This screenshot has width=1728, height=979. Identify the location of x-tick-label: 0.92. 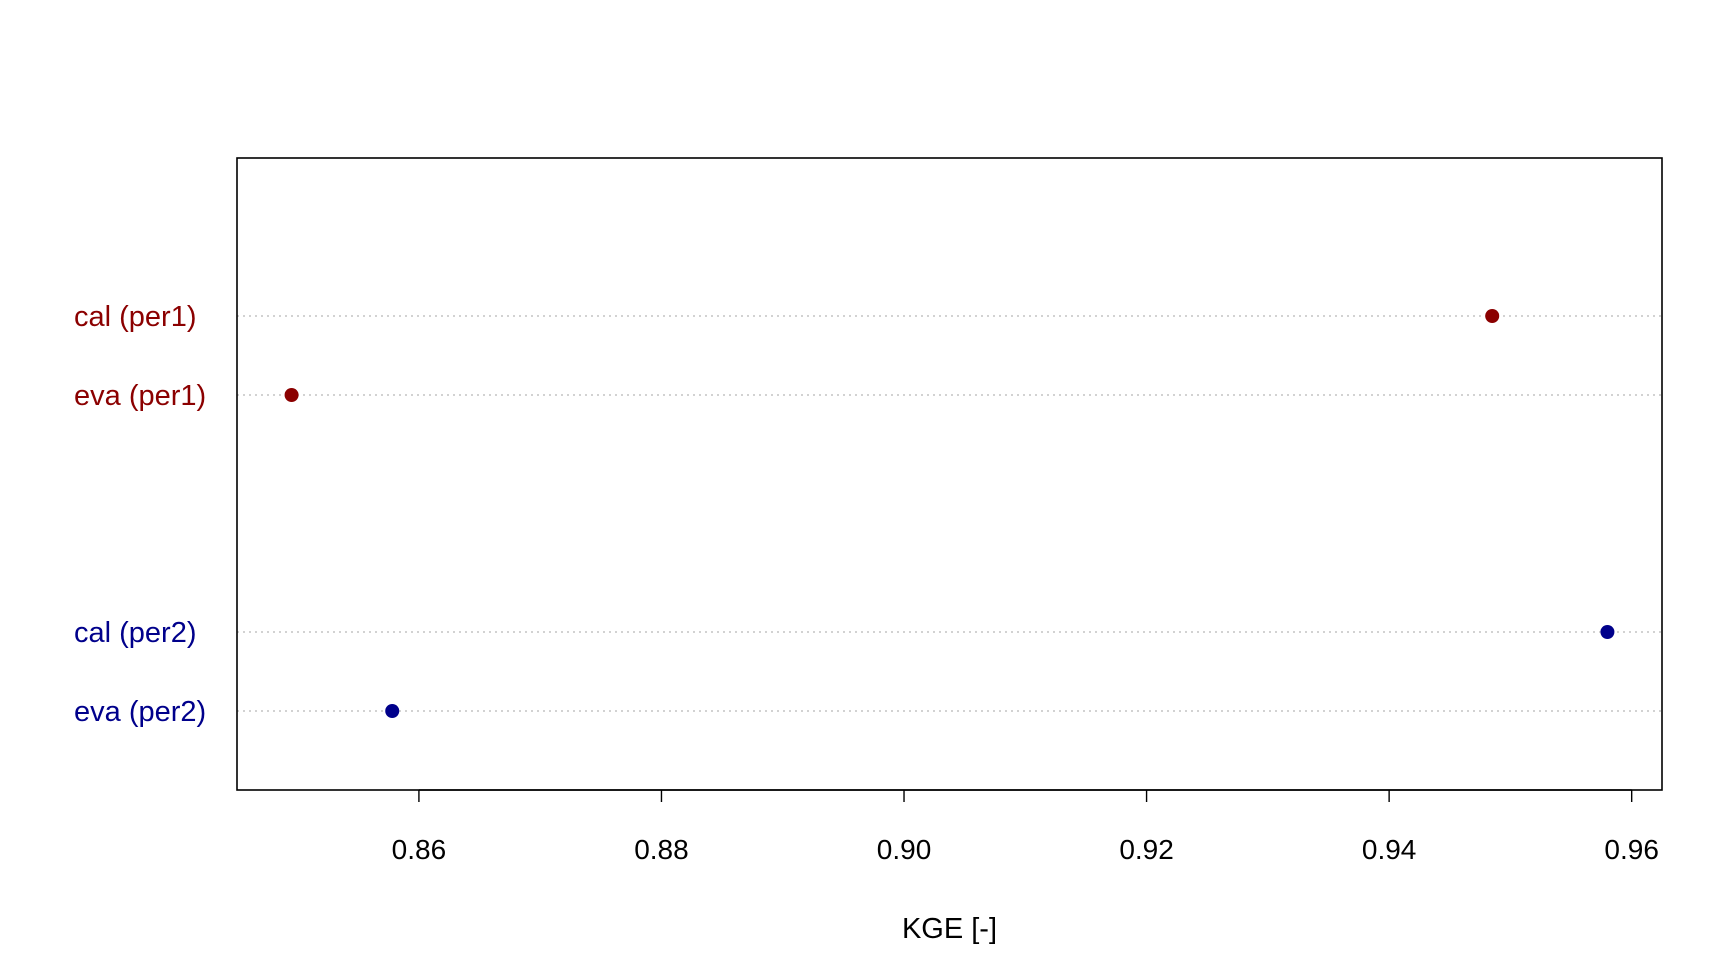
(1146, 849).